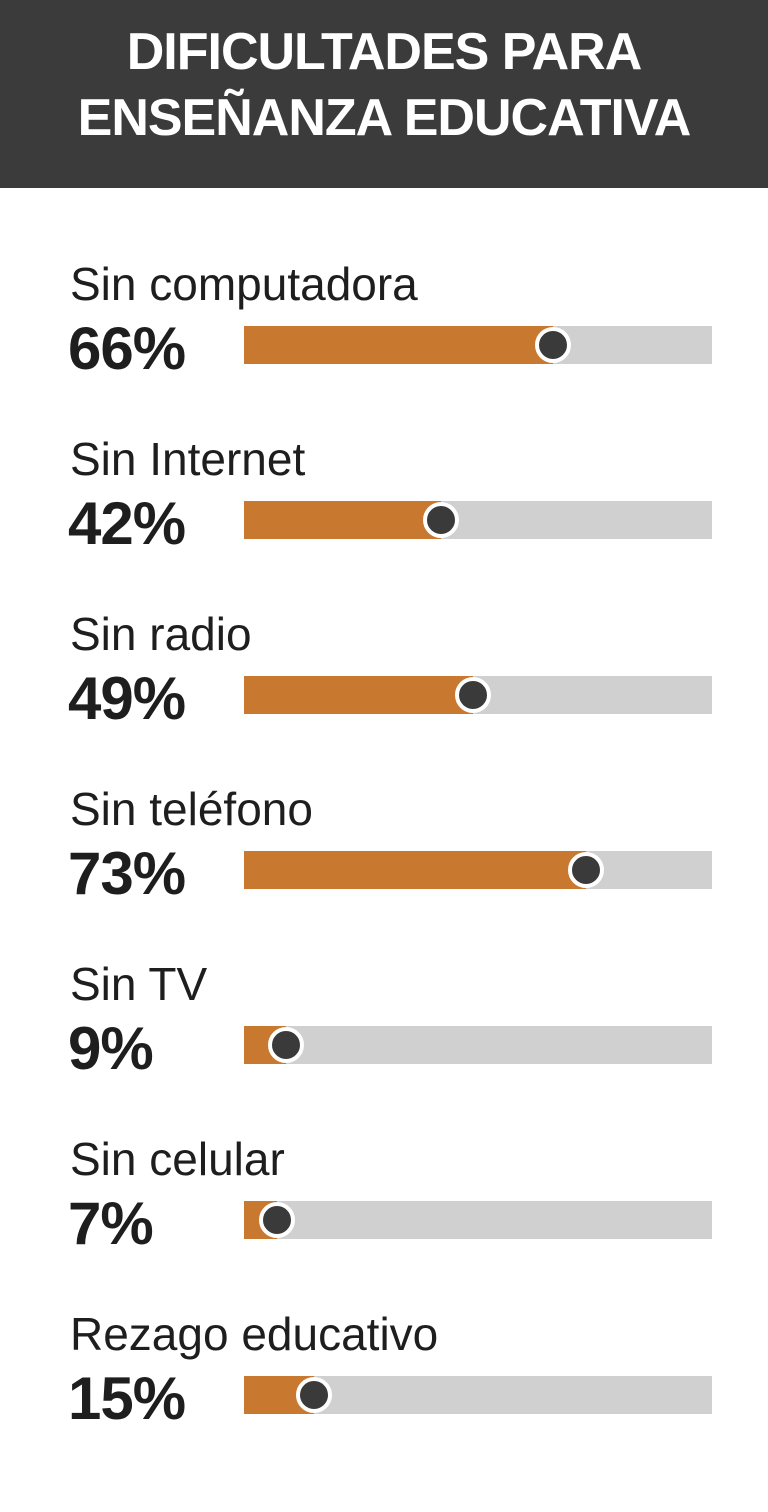  I want to click on value-label: 15%, so click(127, 1398).